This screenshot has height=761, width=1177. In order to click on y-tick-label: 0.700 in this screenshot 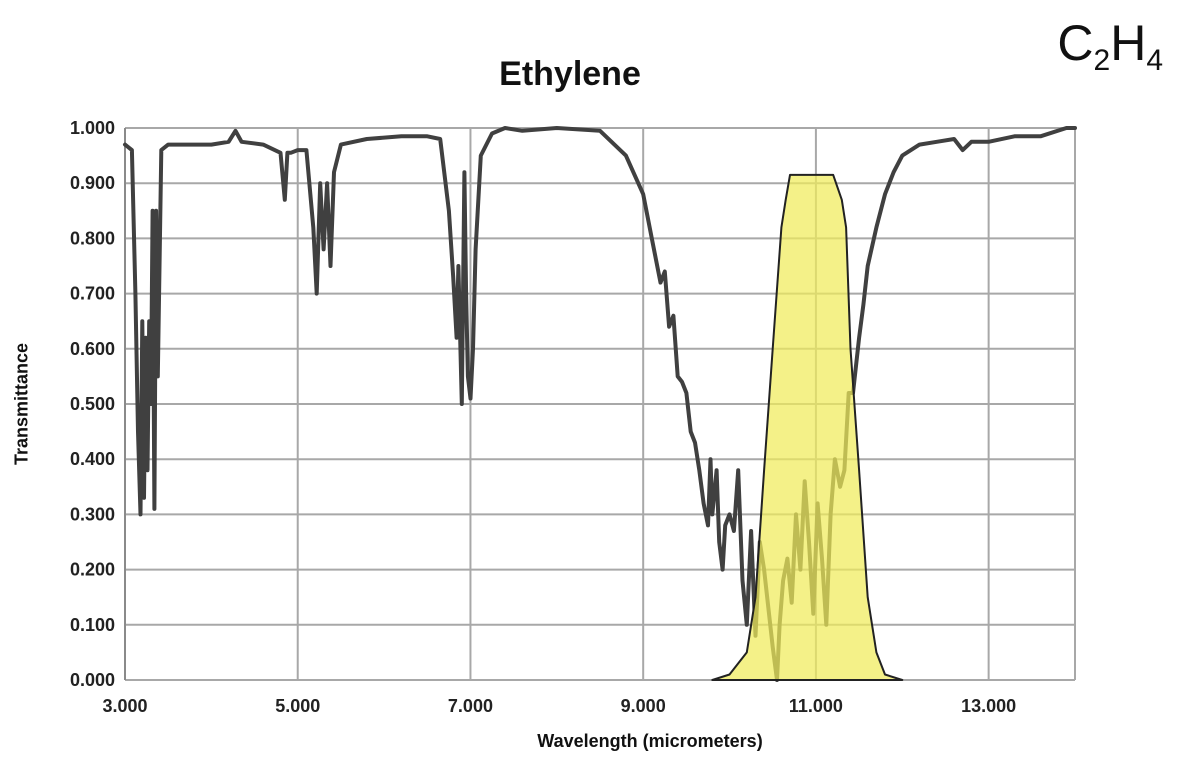, I will do `click(92, 294)`.